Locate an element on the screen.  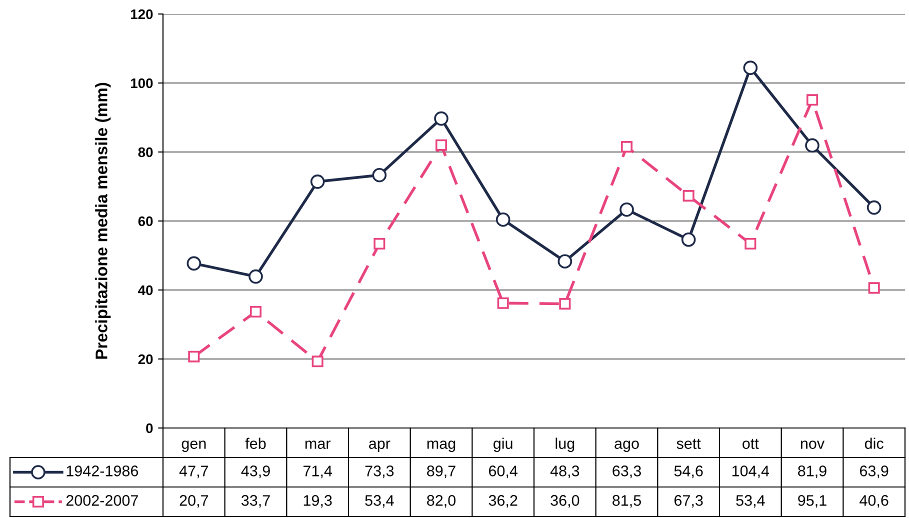
data-label: 20,7 is located at coordinates (194, 501).